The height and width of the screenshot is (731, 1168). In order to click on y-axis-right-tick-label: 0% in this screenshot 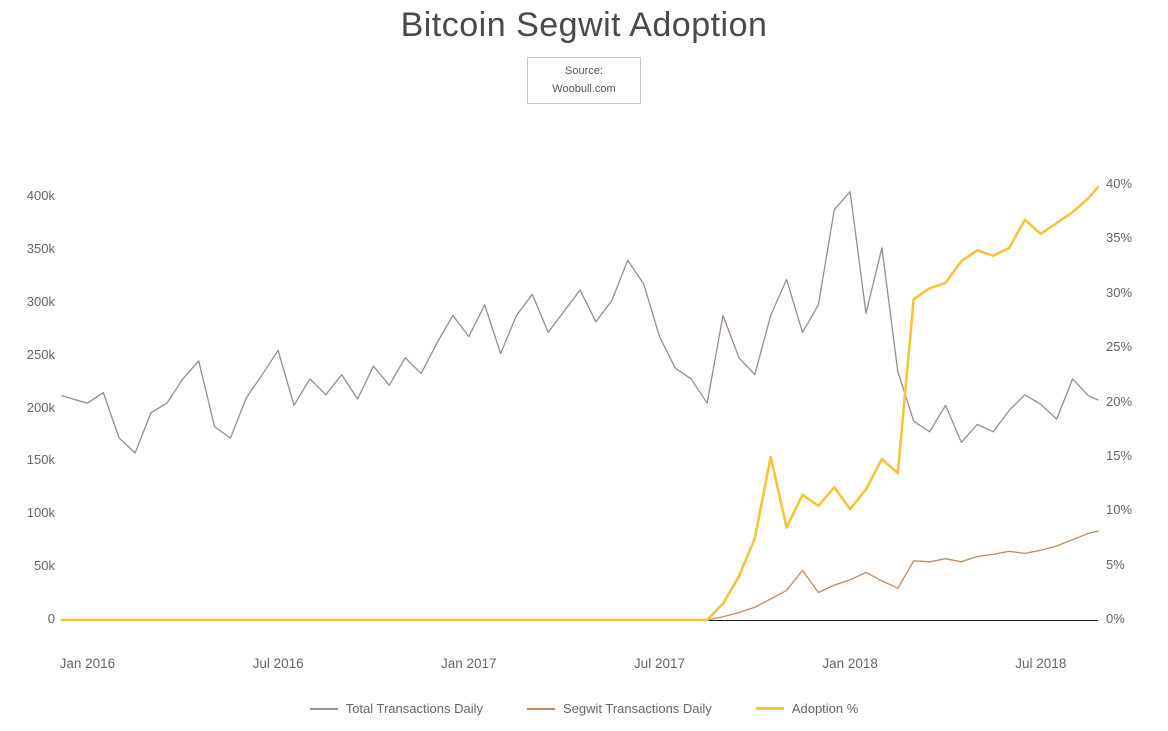, I will do `click(1115, 618)`.